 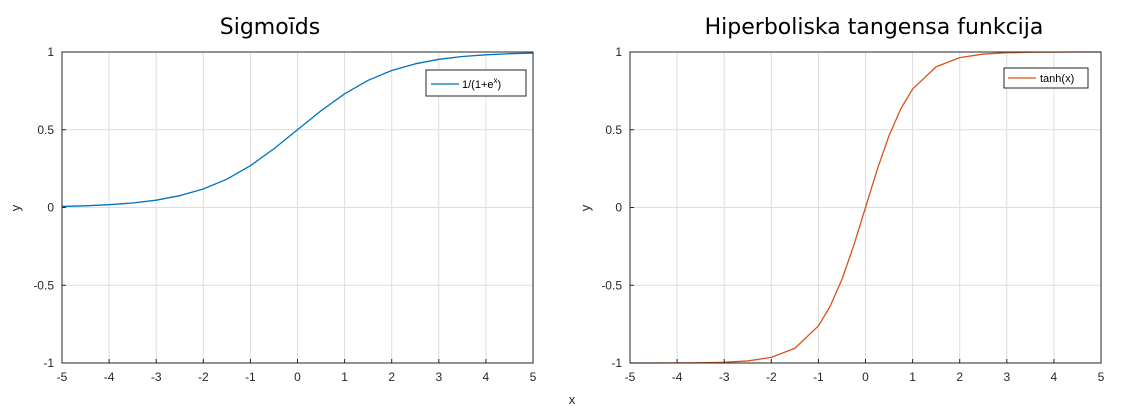 I want to click on x-axis-label: x, so click(x=572, y=399).